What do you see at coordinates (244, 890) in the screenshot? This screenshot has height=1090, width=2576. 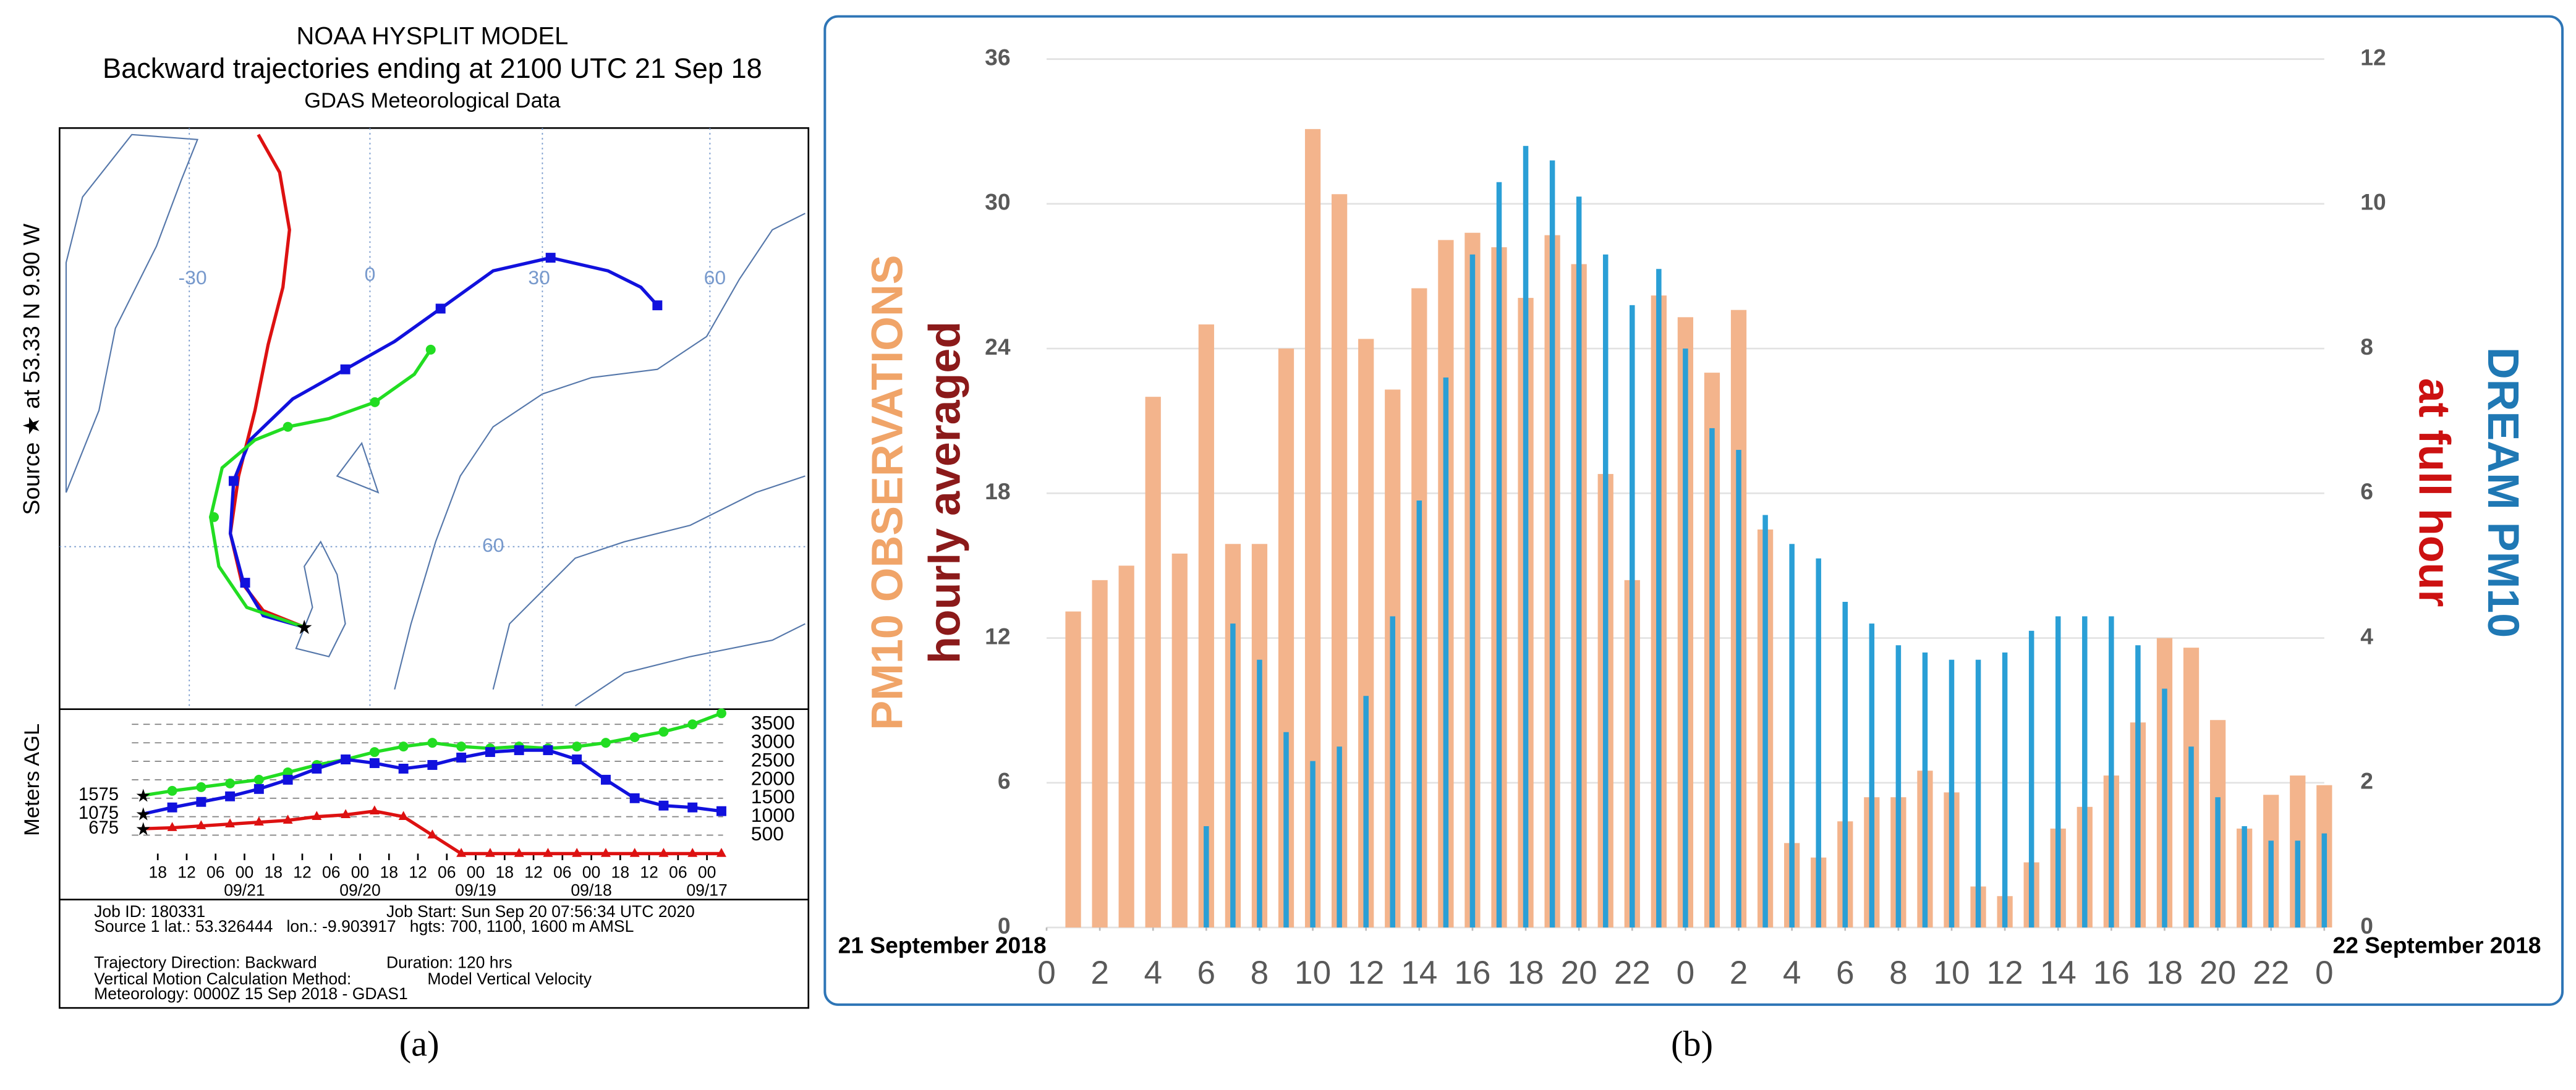 I see `date-label: 09/21` at bounding box center [244, 890].